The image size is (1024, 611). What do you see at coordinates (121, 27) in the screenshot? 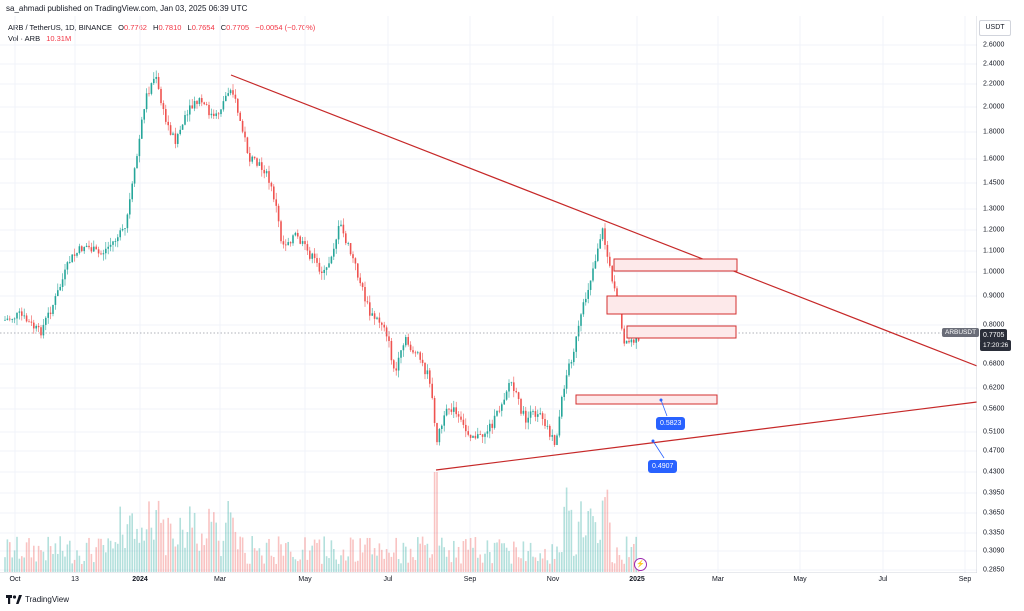
I see `open-key: O` at bounding box center [121, 27].